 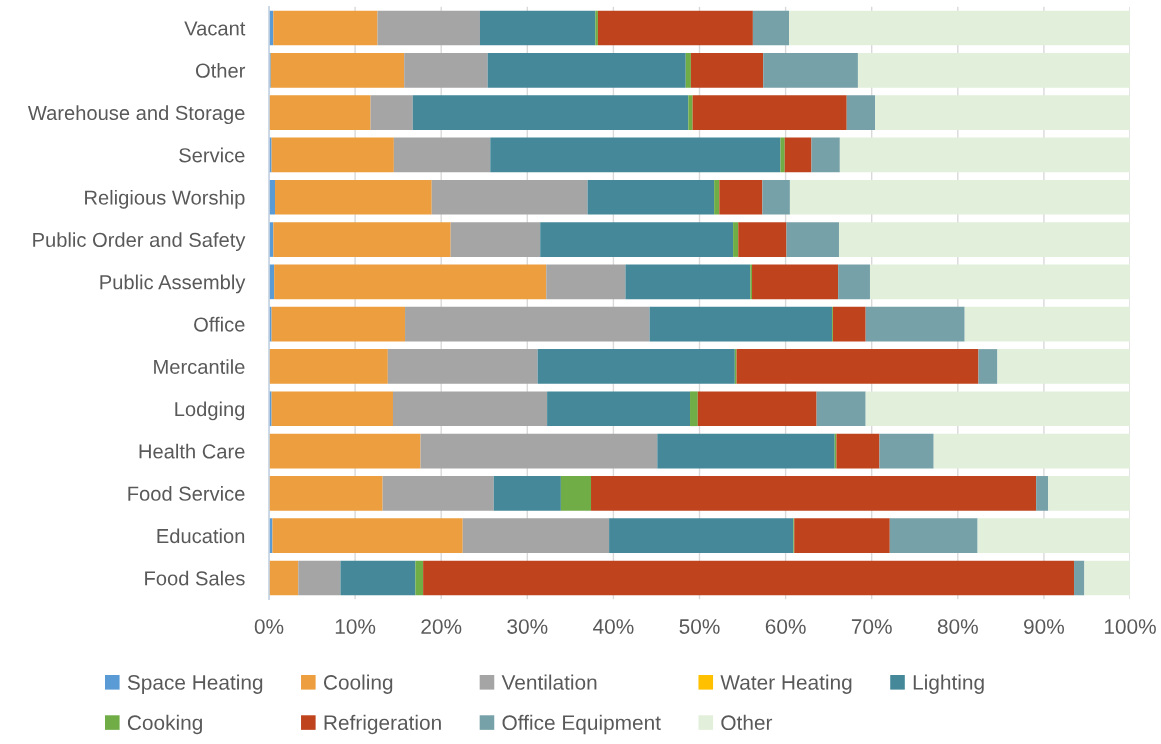 What do you see at coordinates (220, 70) in the screenshot?
I see `y-tick-label: Other` at bounding box center [220, 70].